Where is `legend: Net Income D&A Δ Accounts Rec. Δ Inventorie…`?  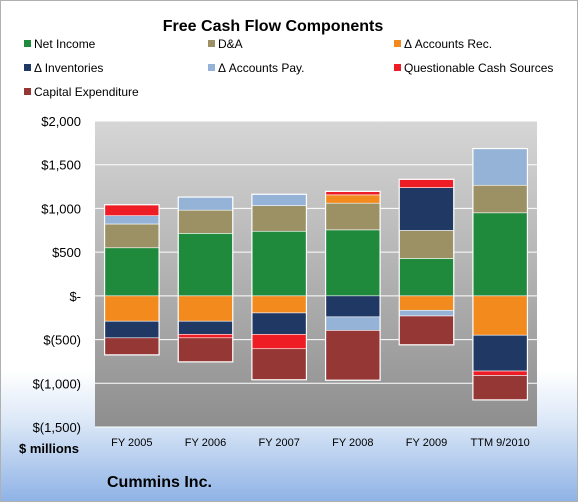 legend: Net Income D&A Δ Accounts Rec. Δ Inventorie… is located at coordinates (288, 68).